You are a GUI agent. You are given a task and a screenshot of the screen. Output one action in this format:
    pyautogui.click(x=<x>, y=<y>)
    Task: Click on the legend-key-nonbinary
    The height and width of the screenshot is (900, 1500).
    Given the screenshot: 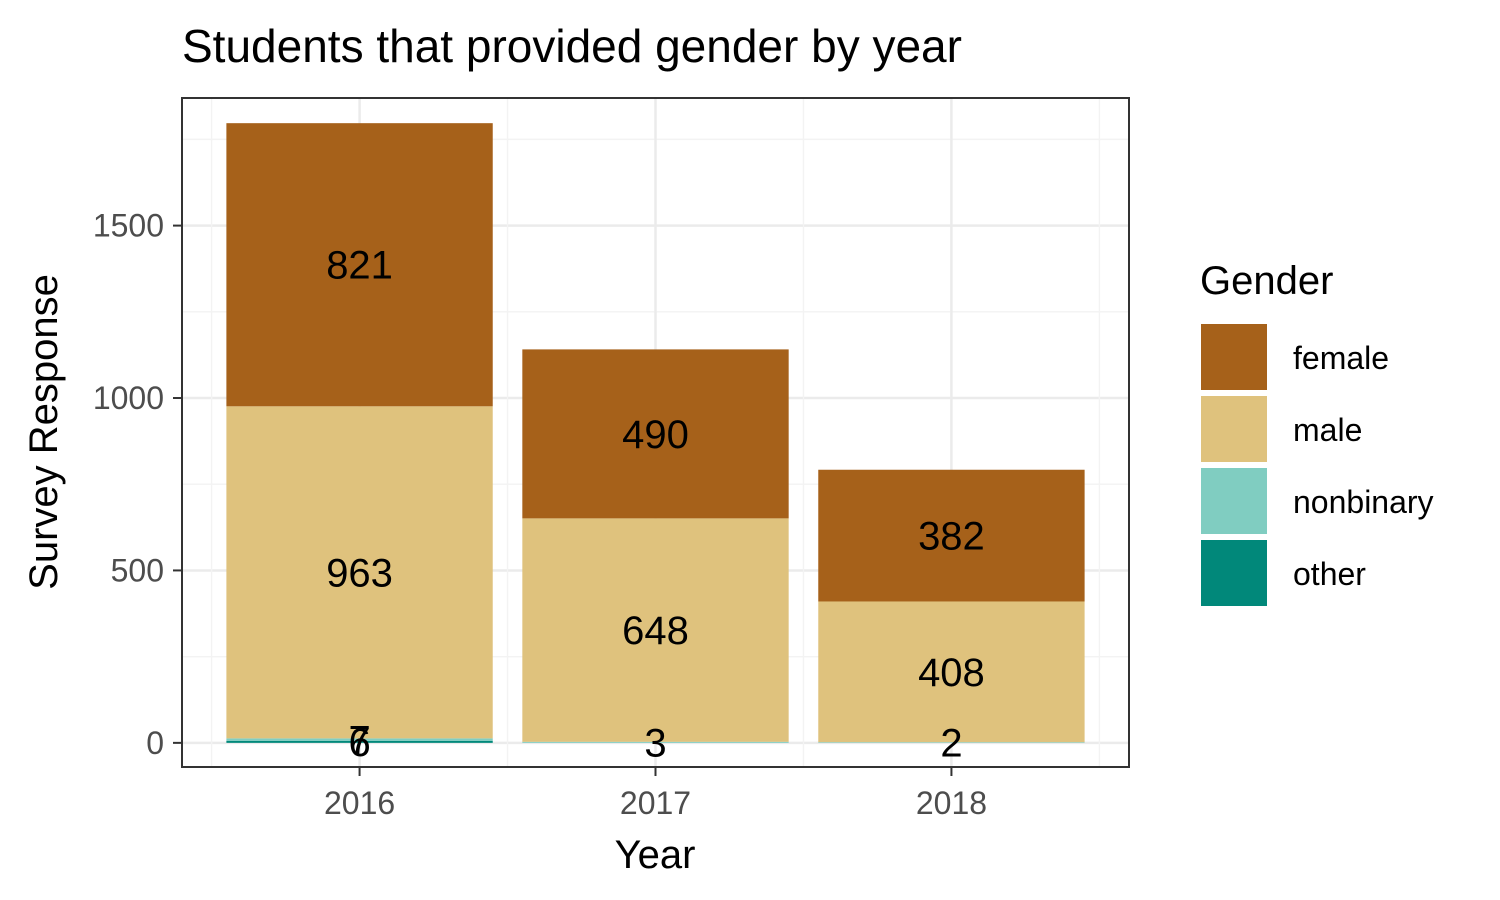 What is the action you would take?
    pyautogui.click(x=1234, y=501)
    